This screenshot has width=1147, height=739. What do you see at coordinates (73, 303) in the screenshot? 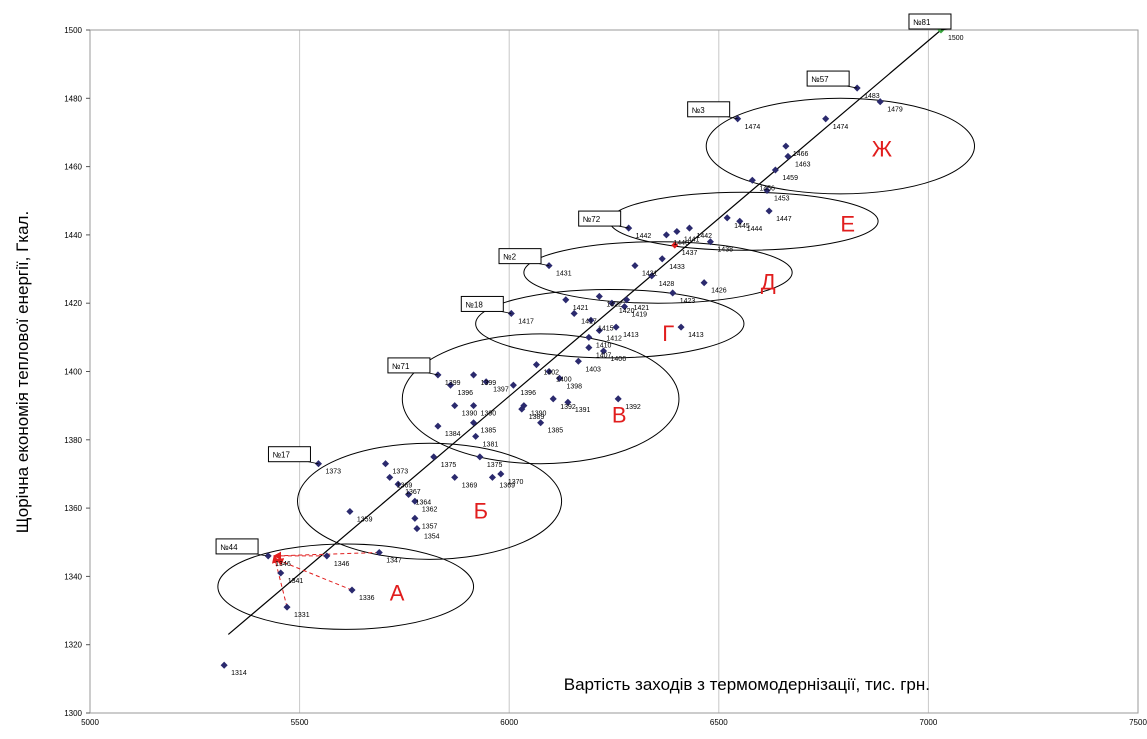
I see `y-tick-label: 1420` at bounding box center [73, 303].